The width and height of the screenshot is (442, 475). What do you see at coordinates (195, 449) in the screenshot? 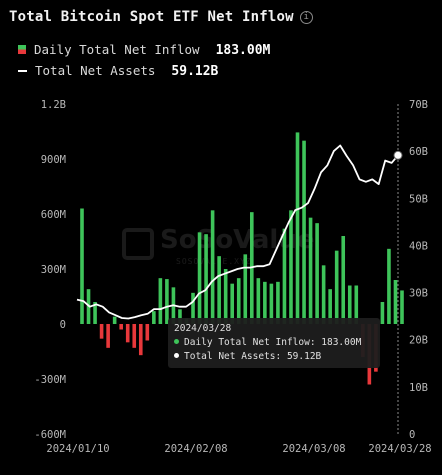
I see `x-axis-tick-label: 2024/02/08` at bounding box center [195, 449].